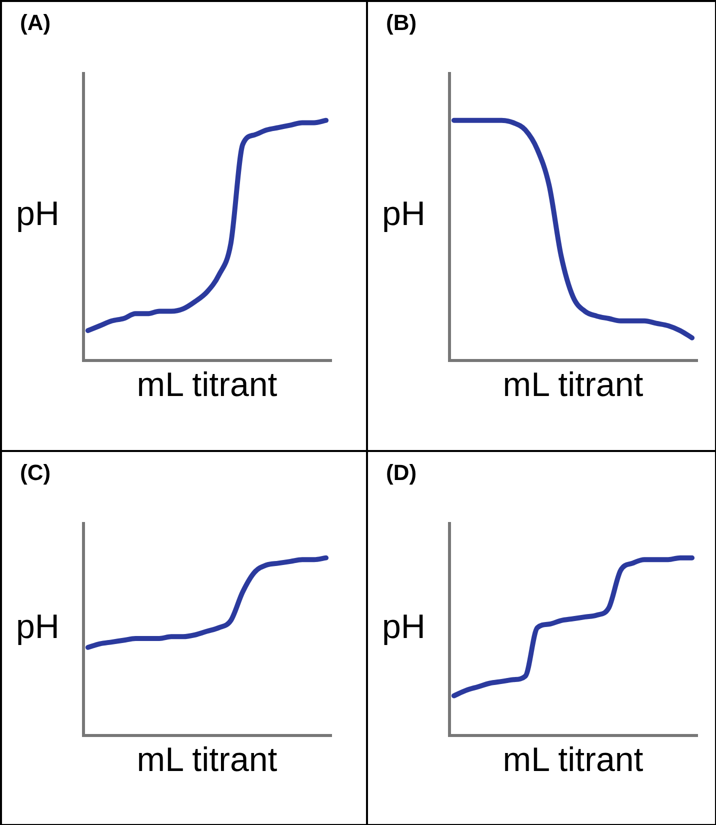 Image resolution: width=716 pixels, height=825 pixels. I want to click on chart-title: (D), so click(401, 473).